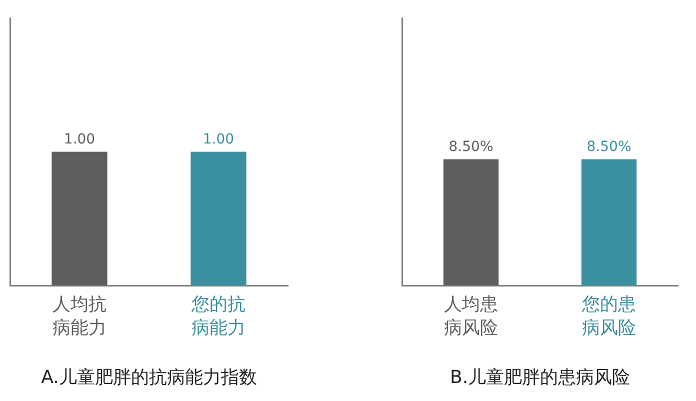 The image size is (696, 401). I want to click on text: A.儿童肥胖的抗病能力指数, so click(149, 377).